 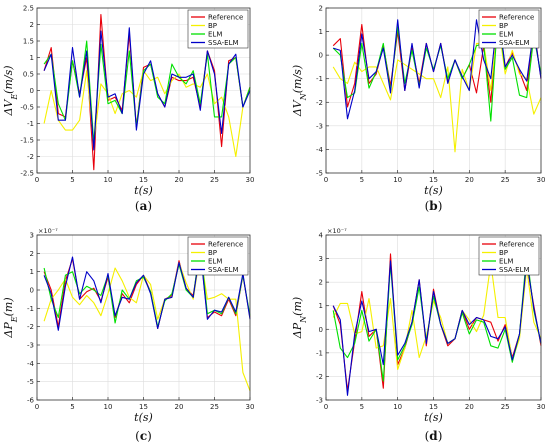 What do you see at coordinates (31, 401) in the screenshot?
I see `y-tick-label: -6` at bounding box center [31, 401].